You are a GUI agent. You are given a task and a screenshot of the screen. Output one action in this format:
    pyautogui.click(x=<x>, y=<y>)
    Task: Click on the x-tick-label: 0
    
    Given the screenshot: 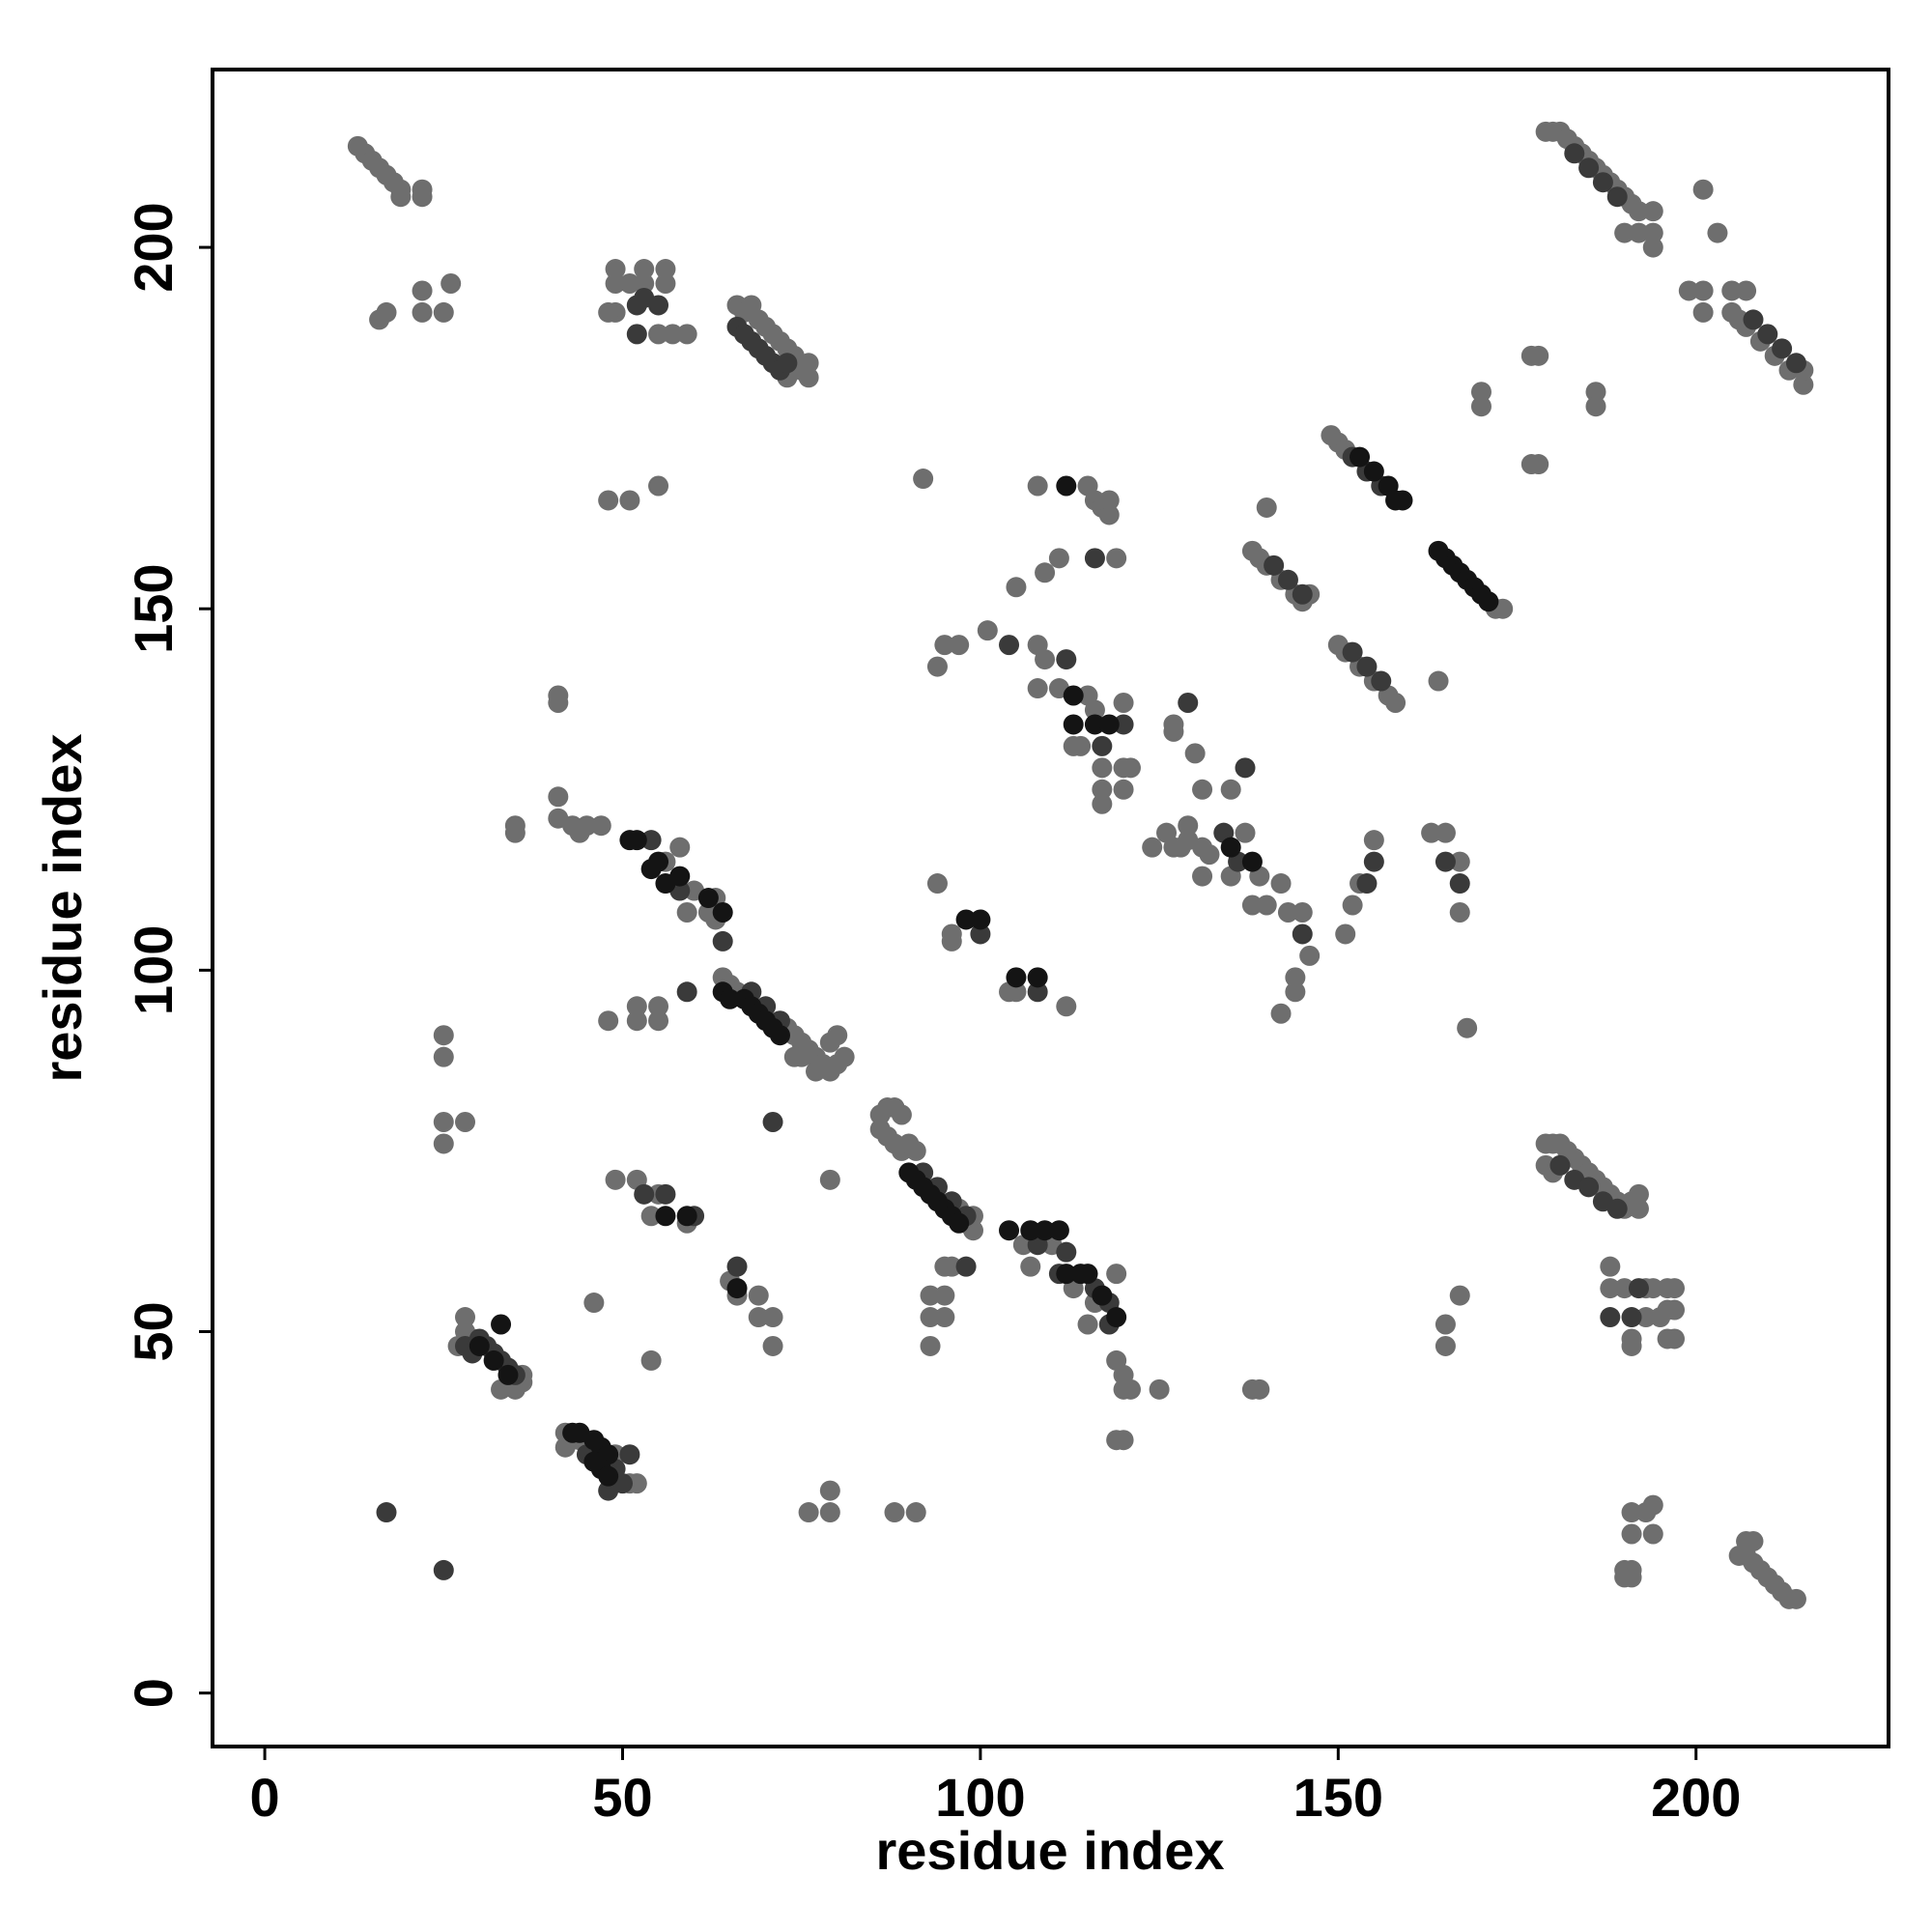 What is the action you would take?
    pyautogui.click(x=265, y=1797)
    